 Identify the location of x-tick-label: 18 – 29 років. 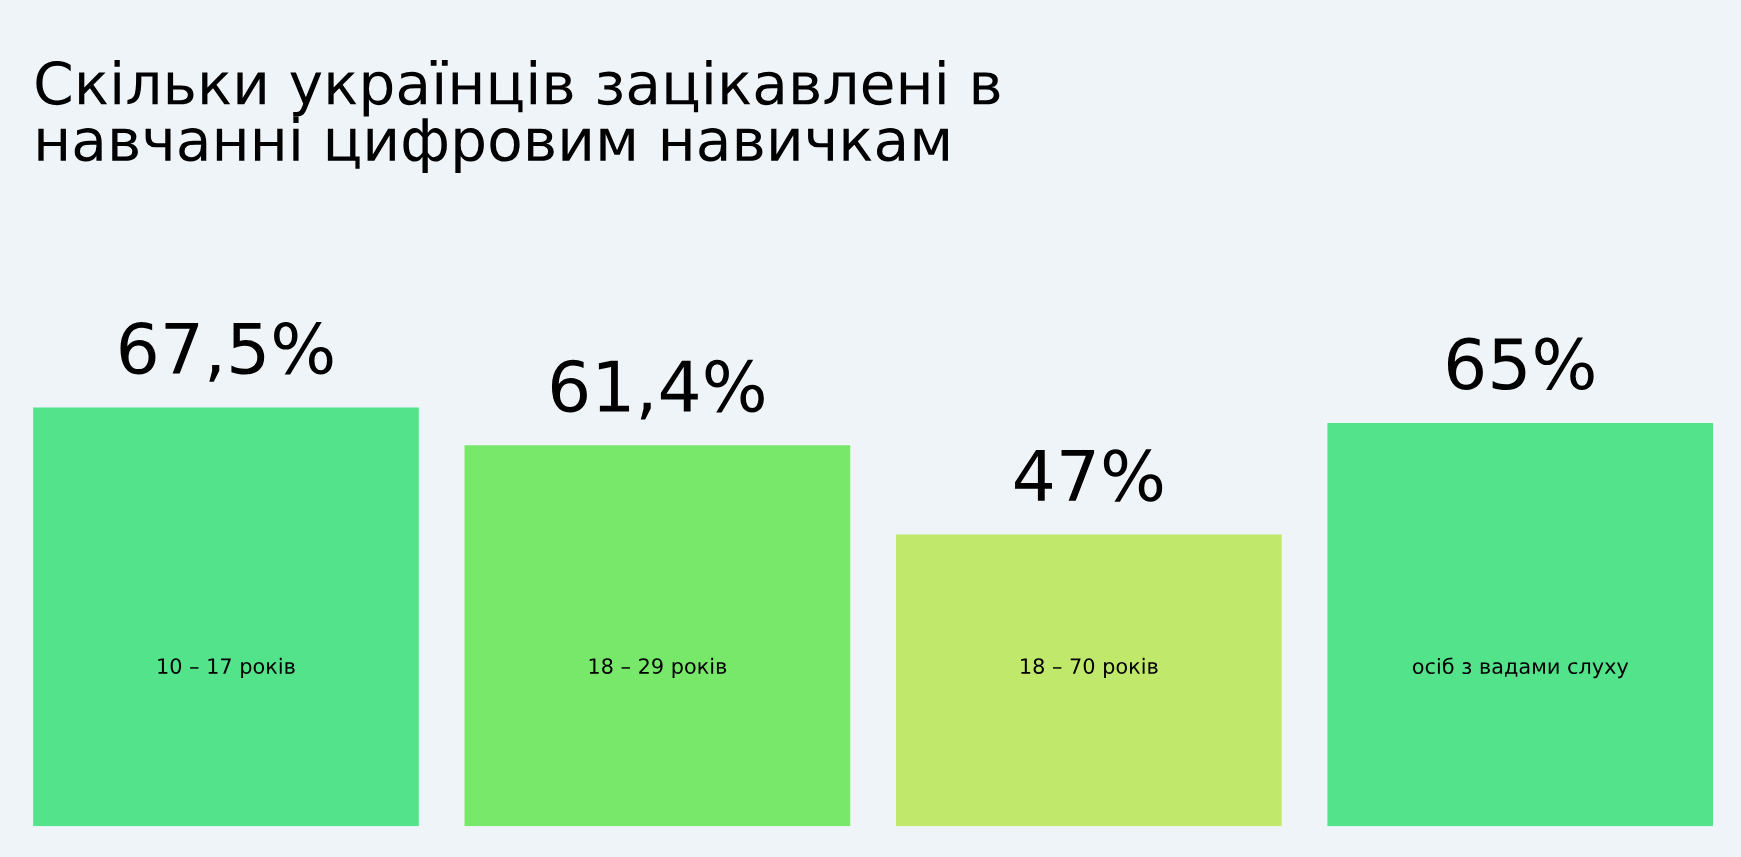
(658, 667).